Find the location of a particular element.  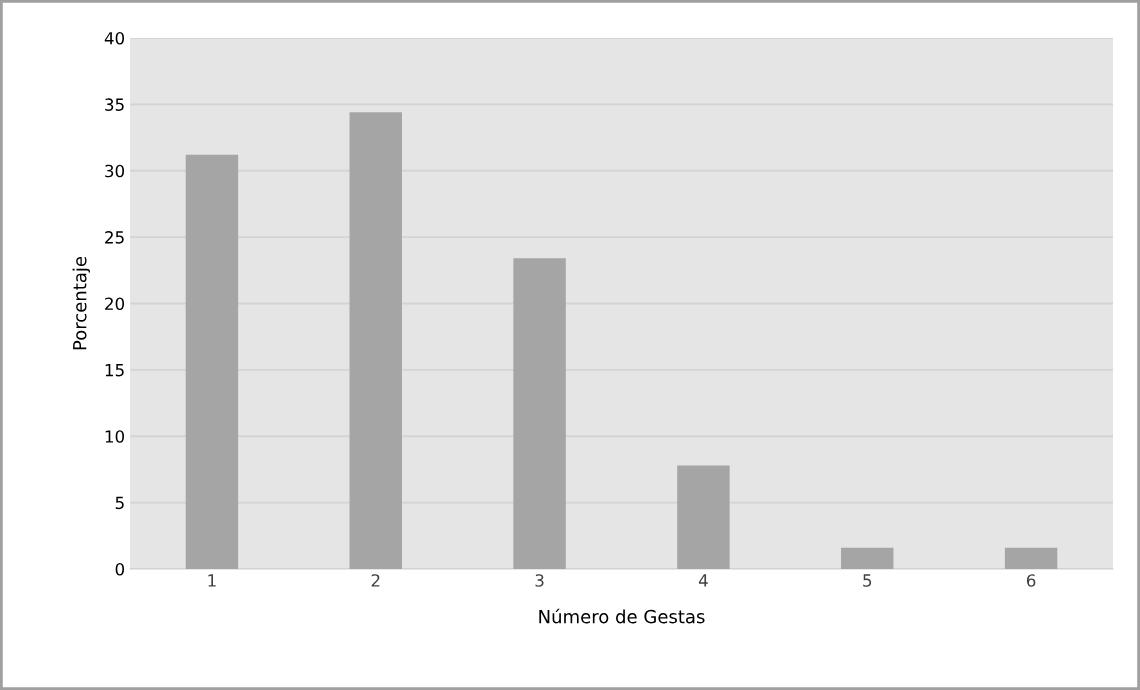

x-tick-label: 5 is located at coordinates (867, 580).